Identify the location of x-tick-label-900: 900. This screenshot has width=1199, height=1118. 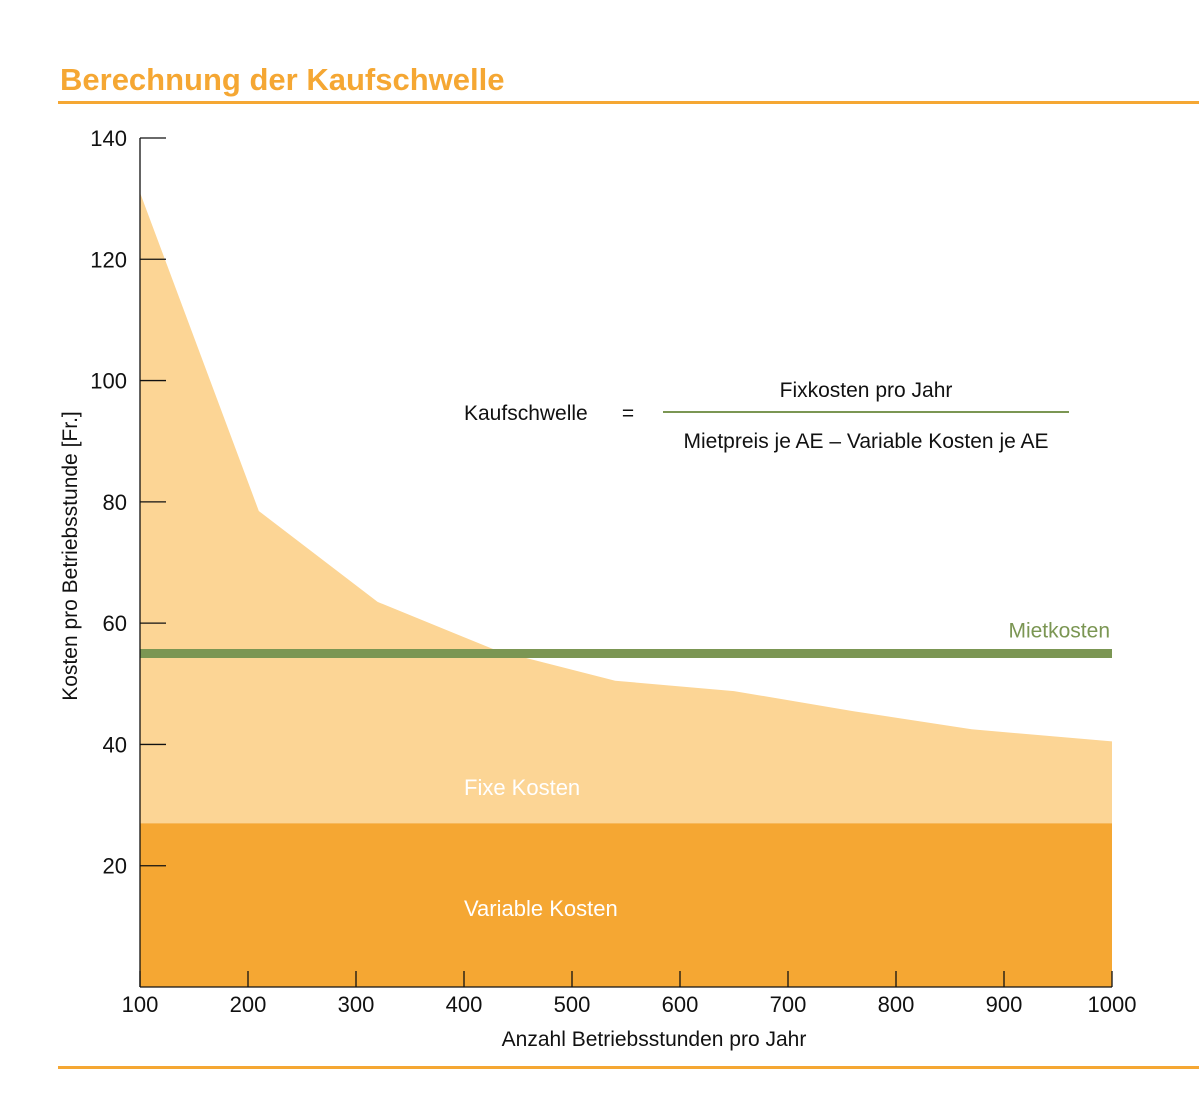
(1004, 1004).